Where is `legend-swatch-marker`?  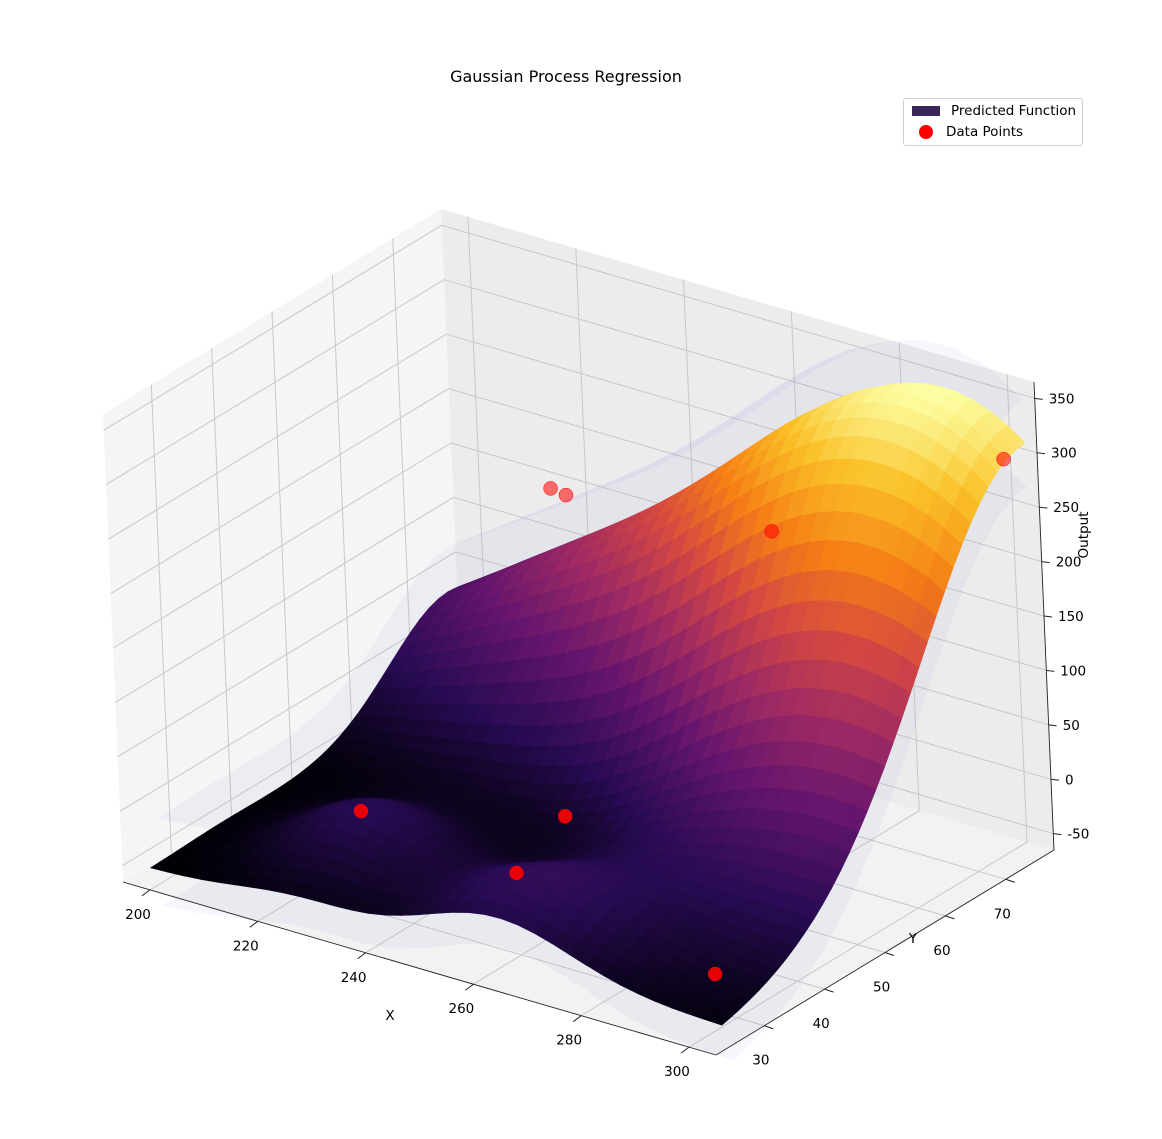 legend-swatch-marker is located at coordinates (926, 132).